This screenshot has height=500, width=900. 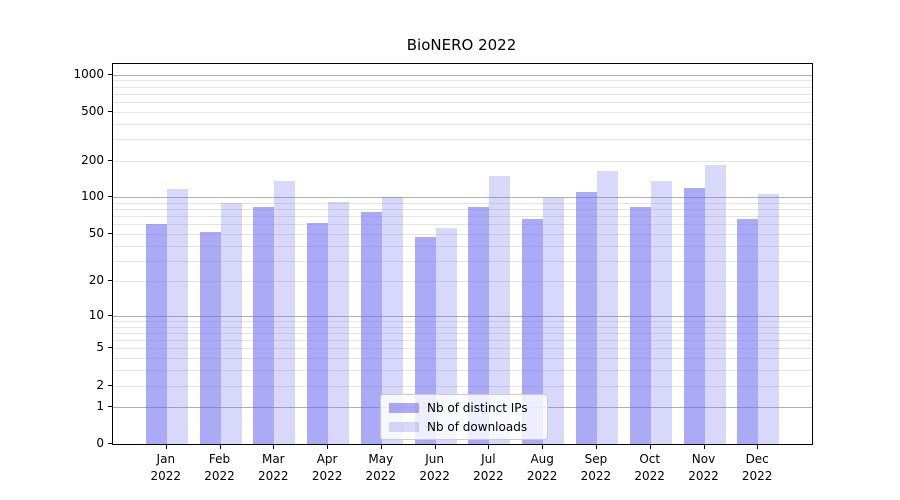 I want to click on y-tick-label: 100, so click(x=92, y=196).